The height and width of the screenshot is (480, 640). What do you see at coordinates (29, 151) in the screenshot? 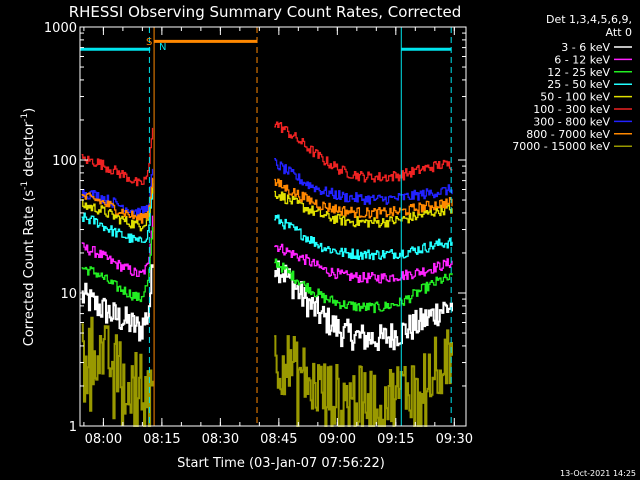
I see `y-axis-label-mid: detector` at bounding box center [29, 151].